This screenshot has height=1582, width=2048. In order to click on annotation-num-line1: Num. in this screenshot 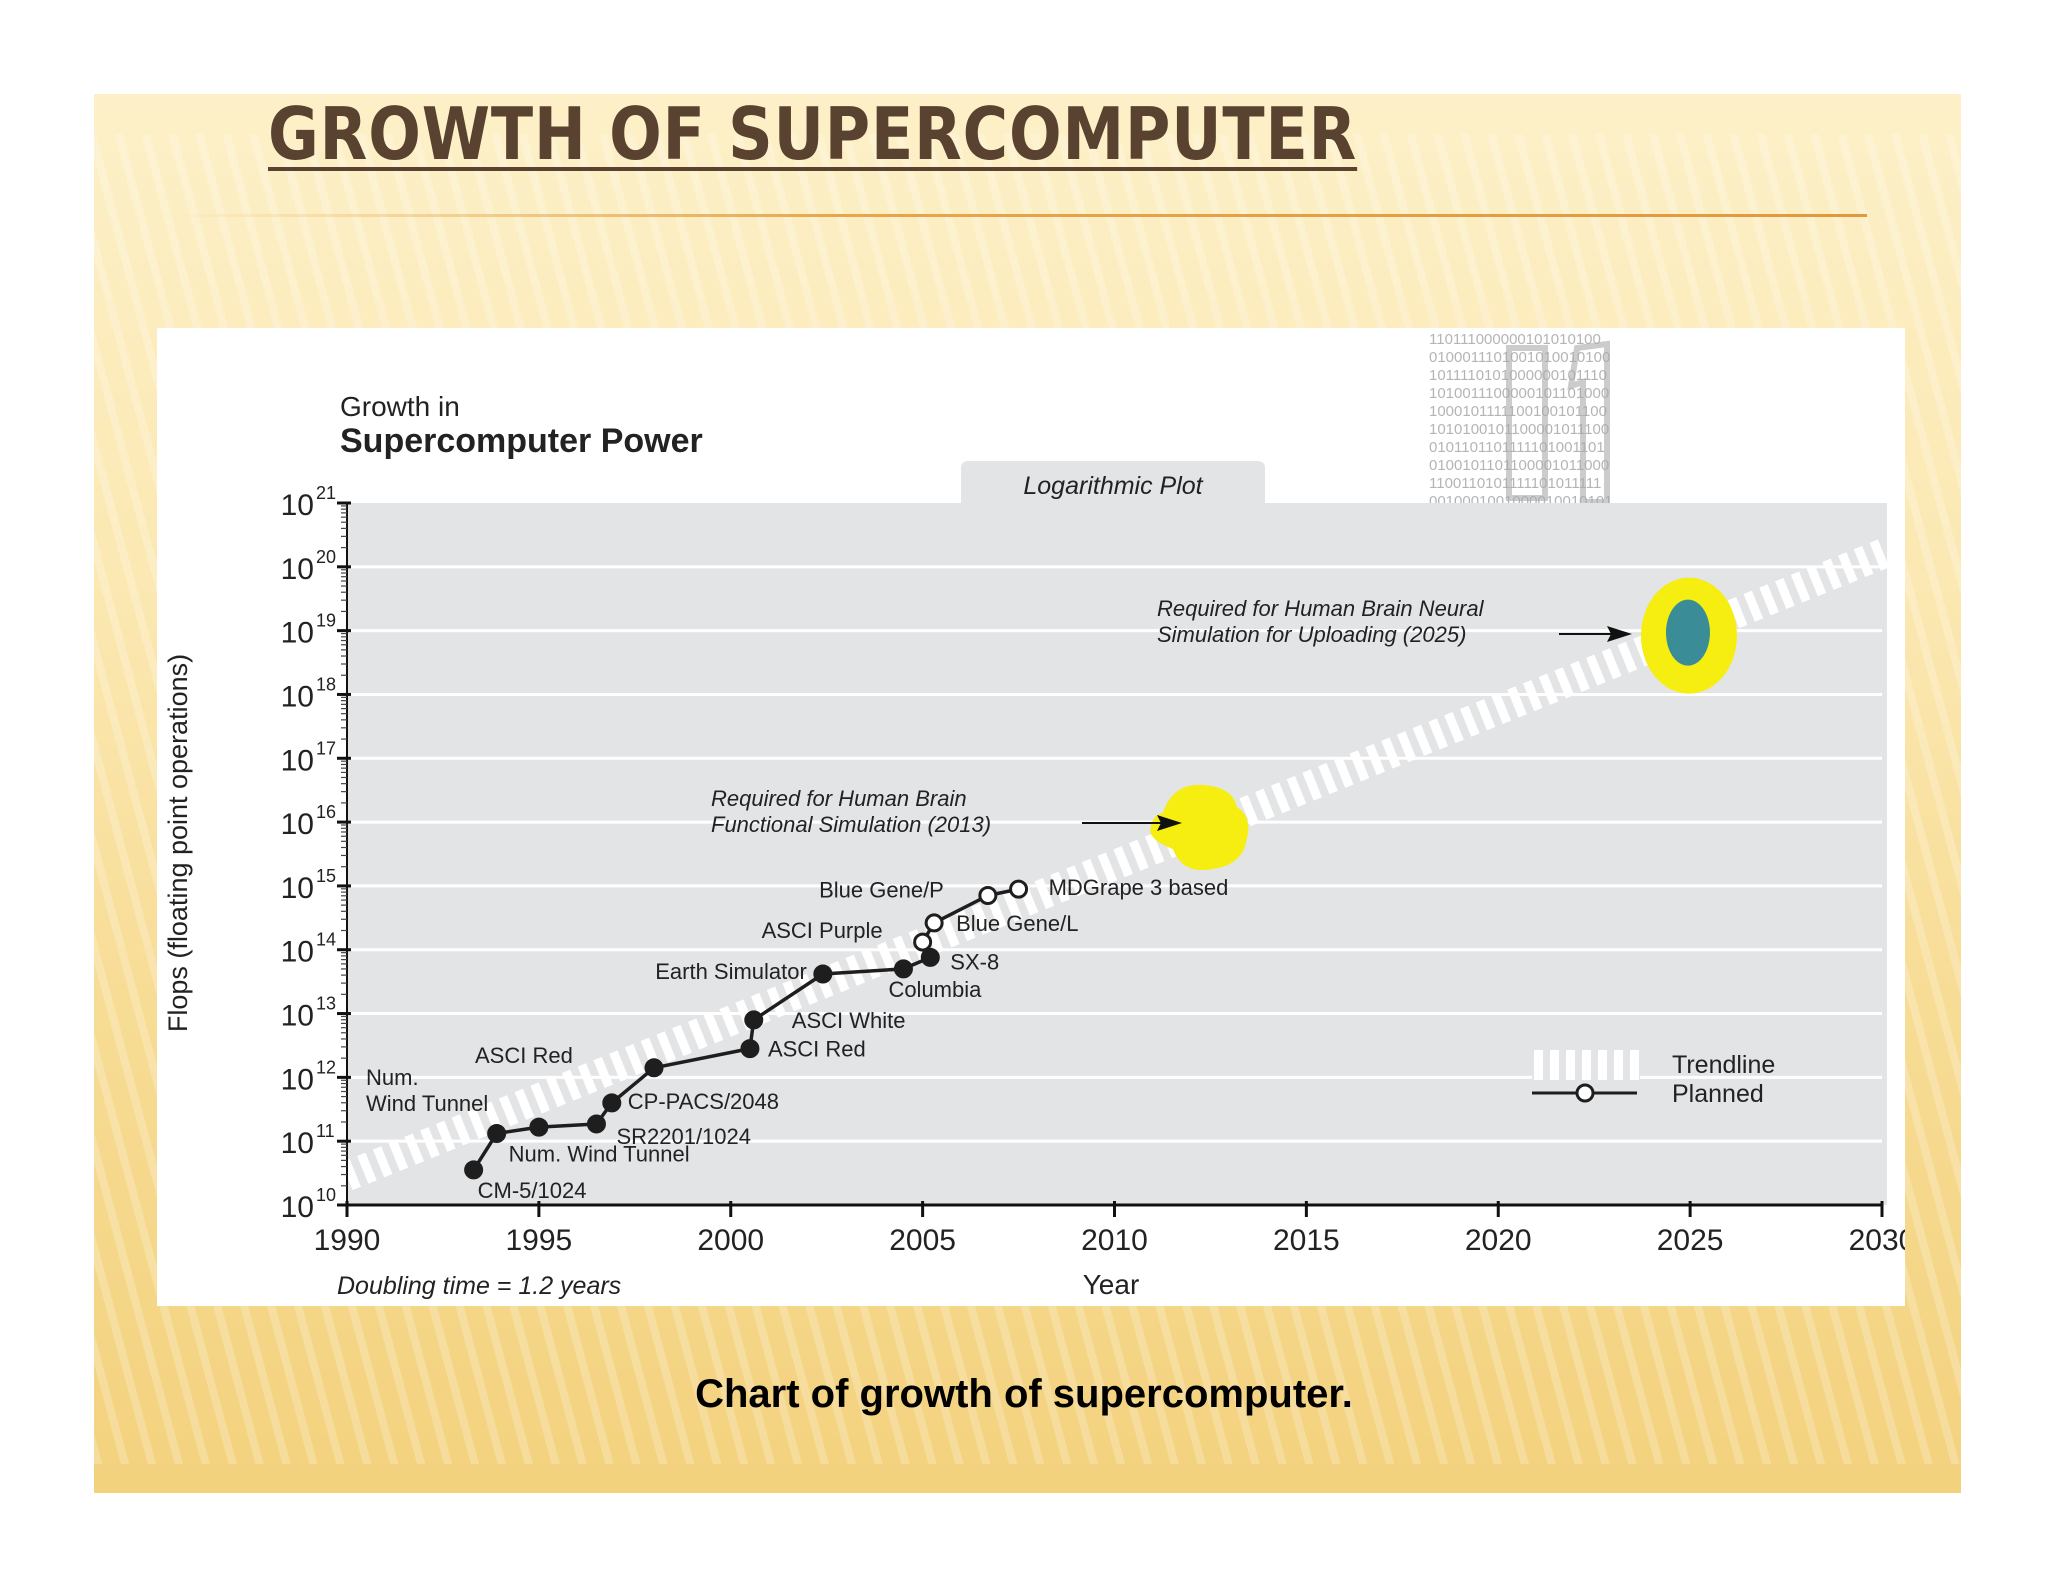, I will do `click(392, 1077)`.